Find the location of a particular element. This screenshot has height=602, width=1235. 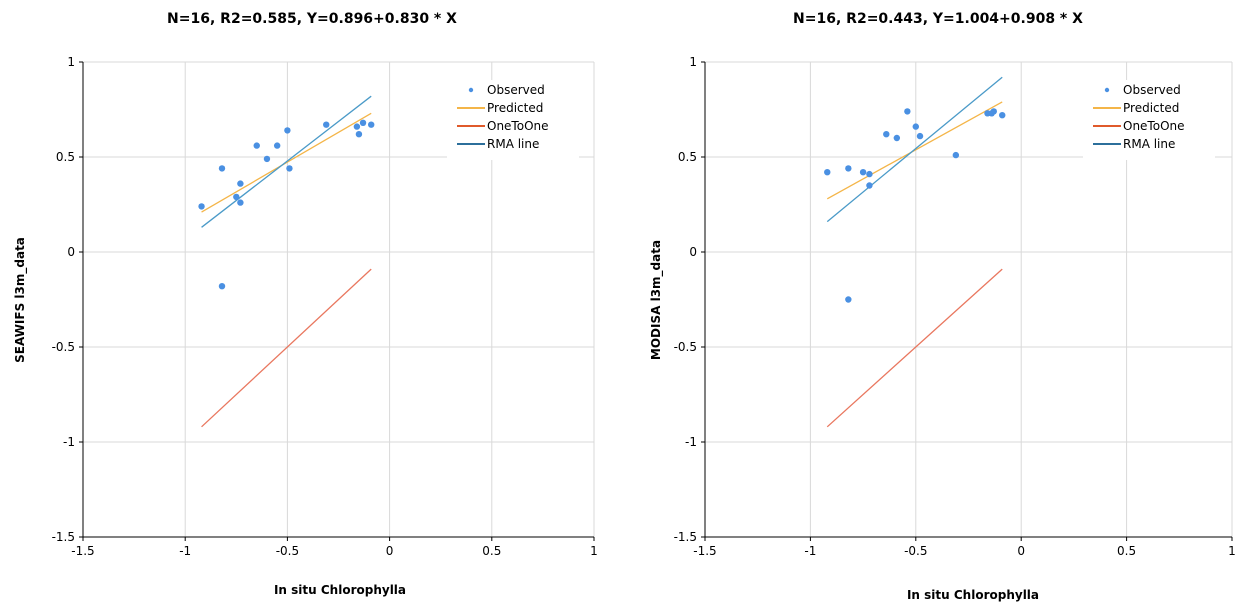

y-axis-label: MODISA l3m_data is located at coordinates (656, 300).